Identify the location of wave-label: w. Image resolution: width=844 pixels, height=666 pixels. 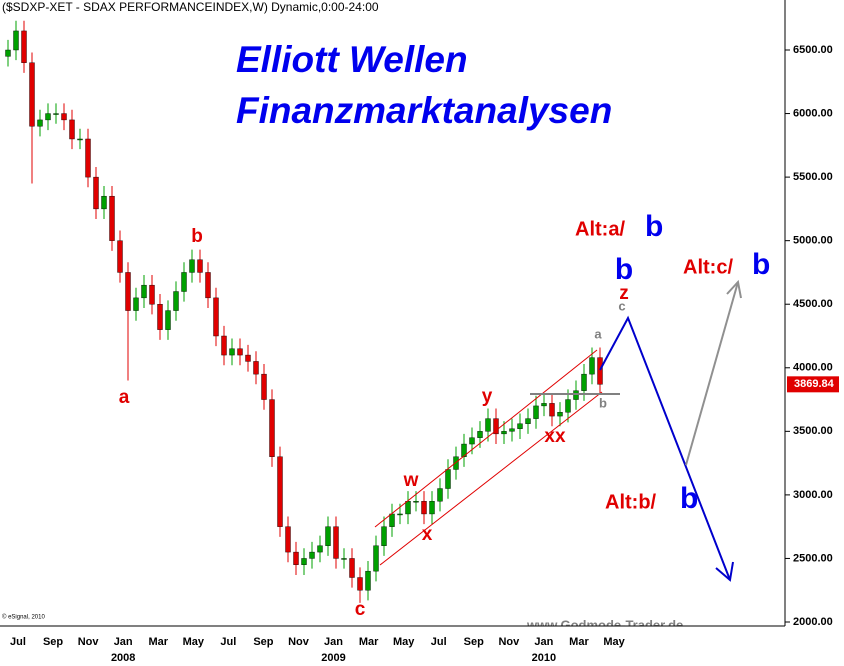
(411, 480).